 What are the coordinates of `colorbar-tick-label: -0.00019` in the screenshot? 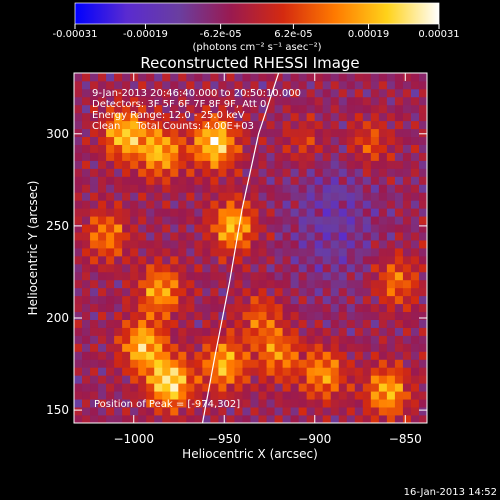 It's located at (145, 34).